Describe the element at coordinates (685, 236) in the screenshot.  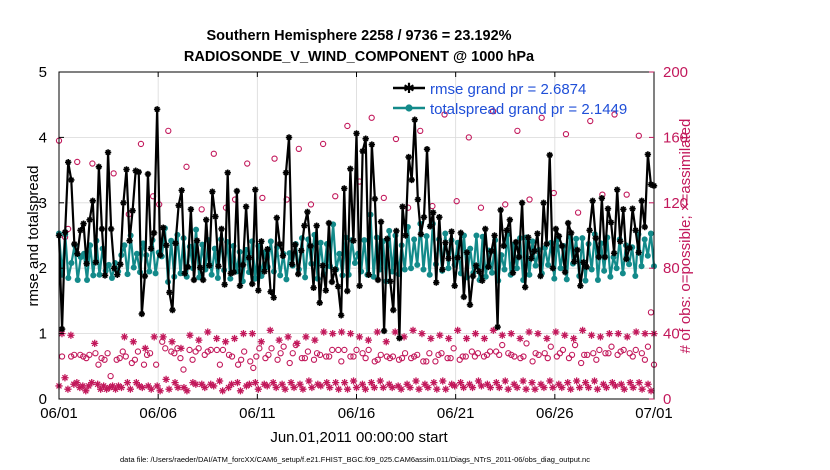
I see `y-right-axis-label: # of obs: o=possible; ×=assimilated` at that location.